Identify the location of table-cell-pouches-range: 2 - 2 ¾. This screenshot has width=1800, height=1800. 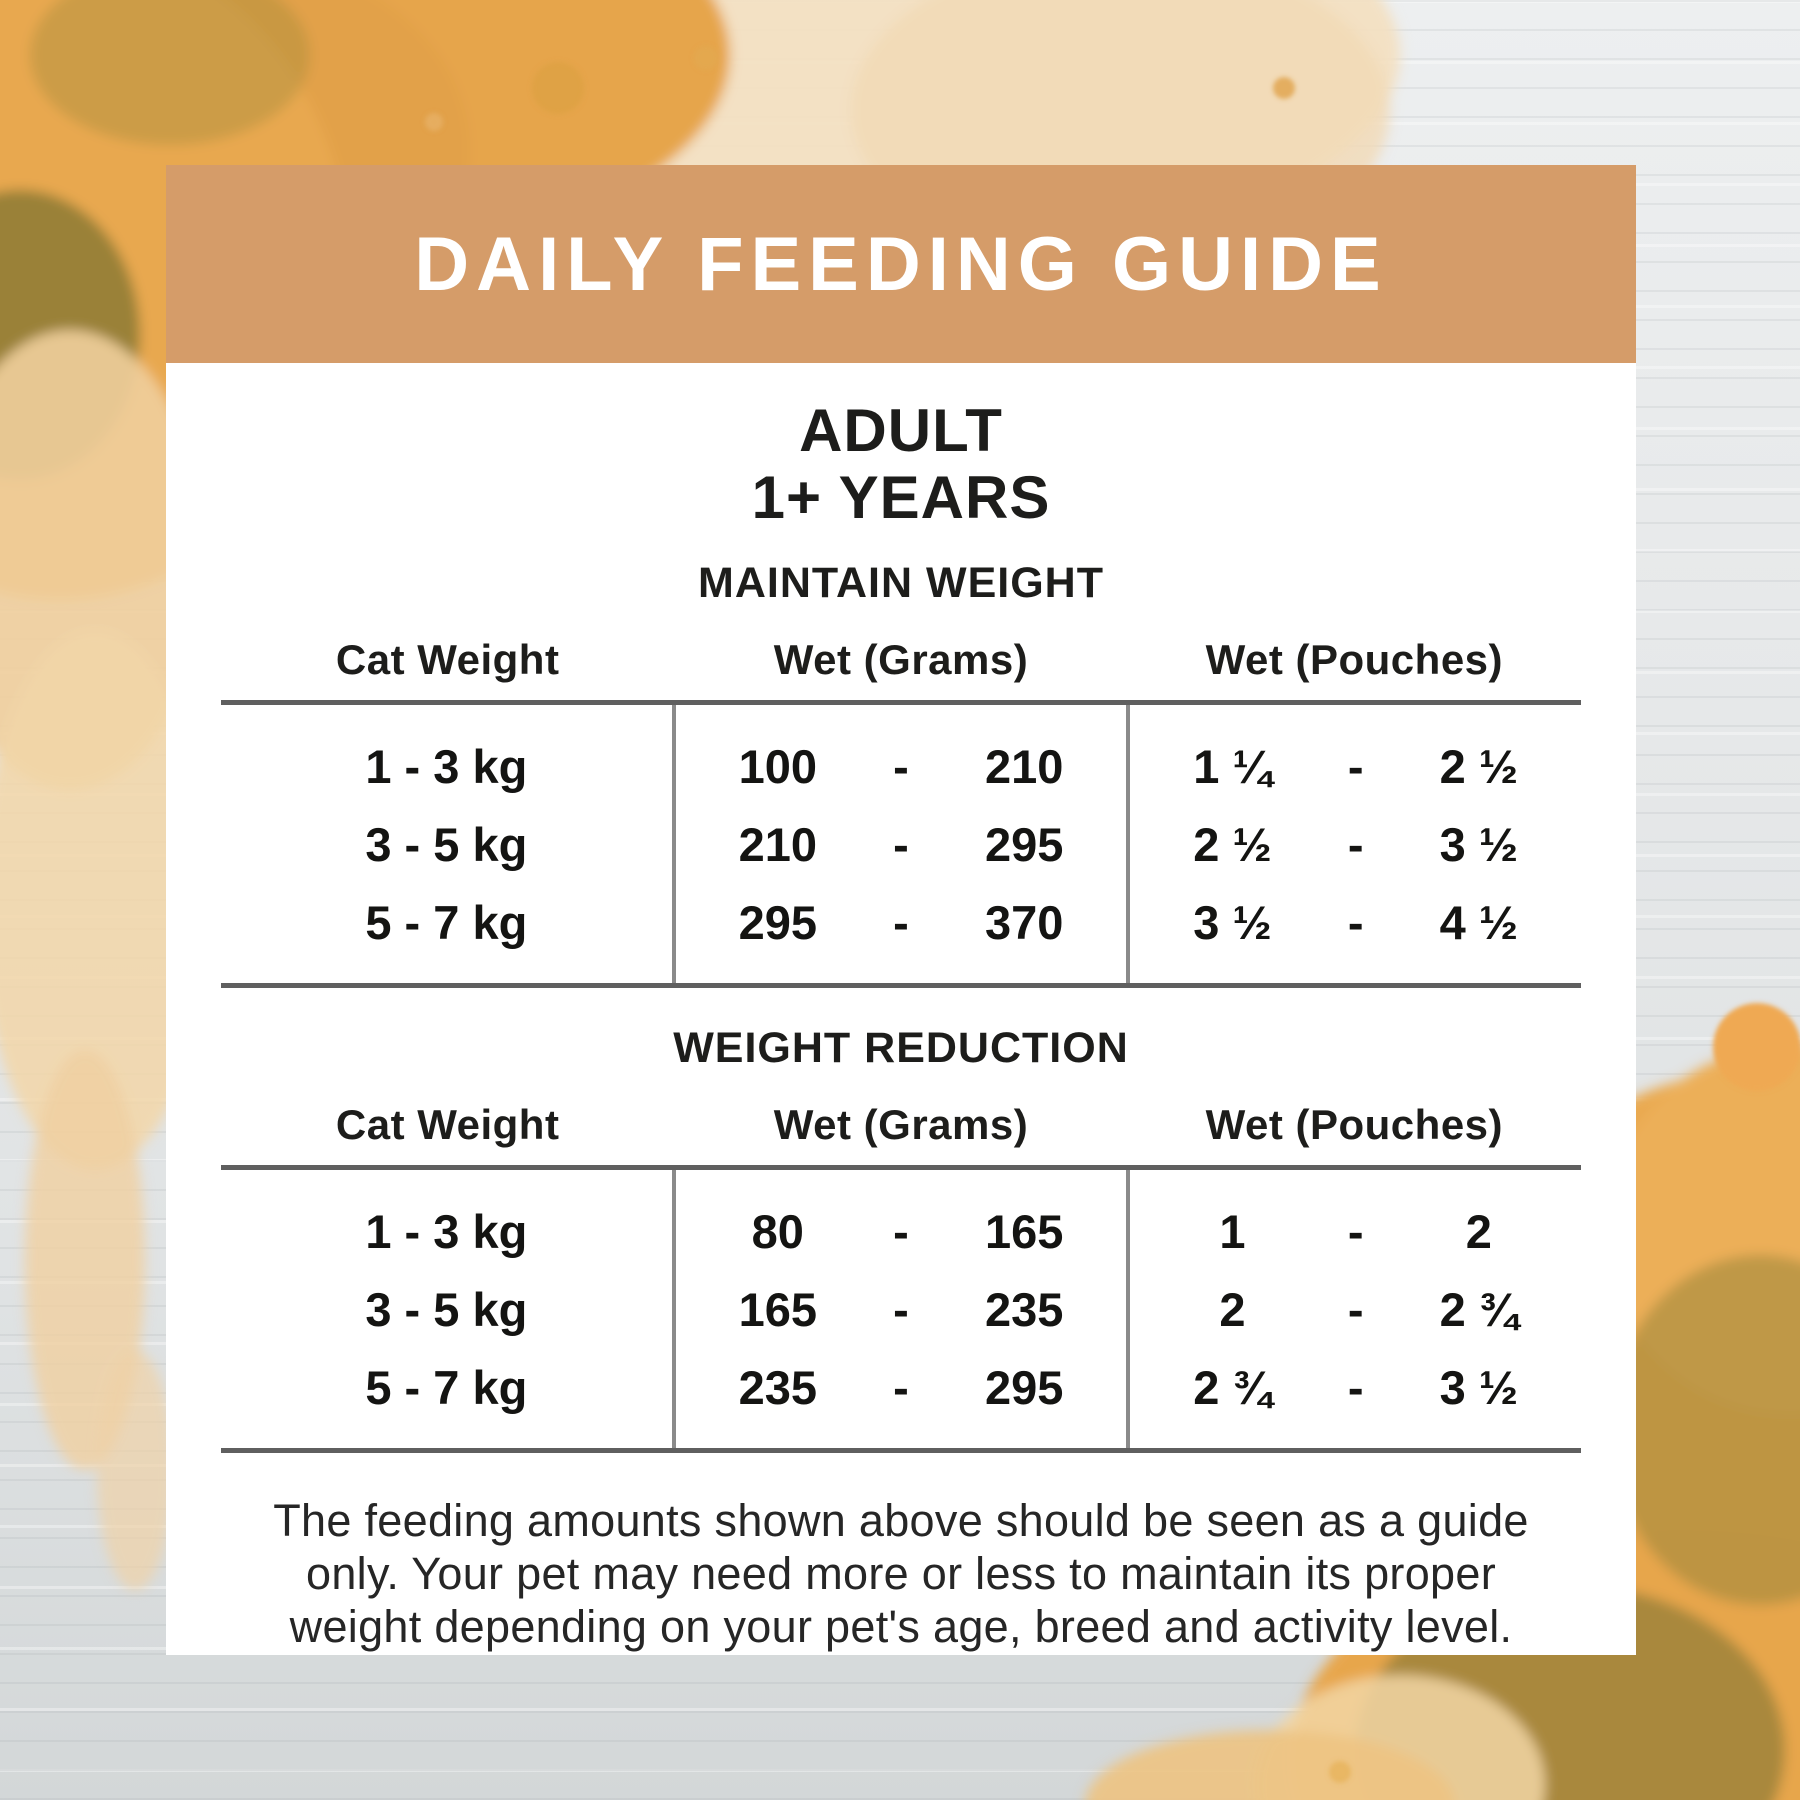
(1355, 1309).